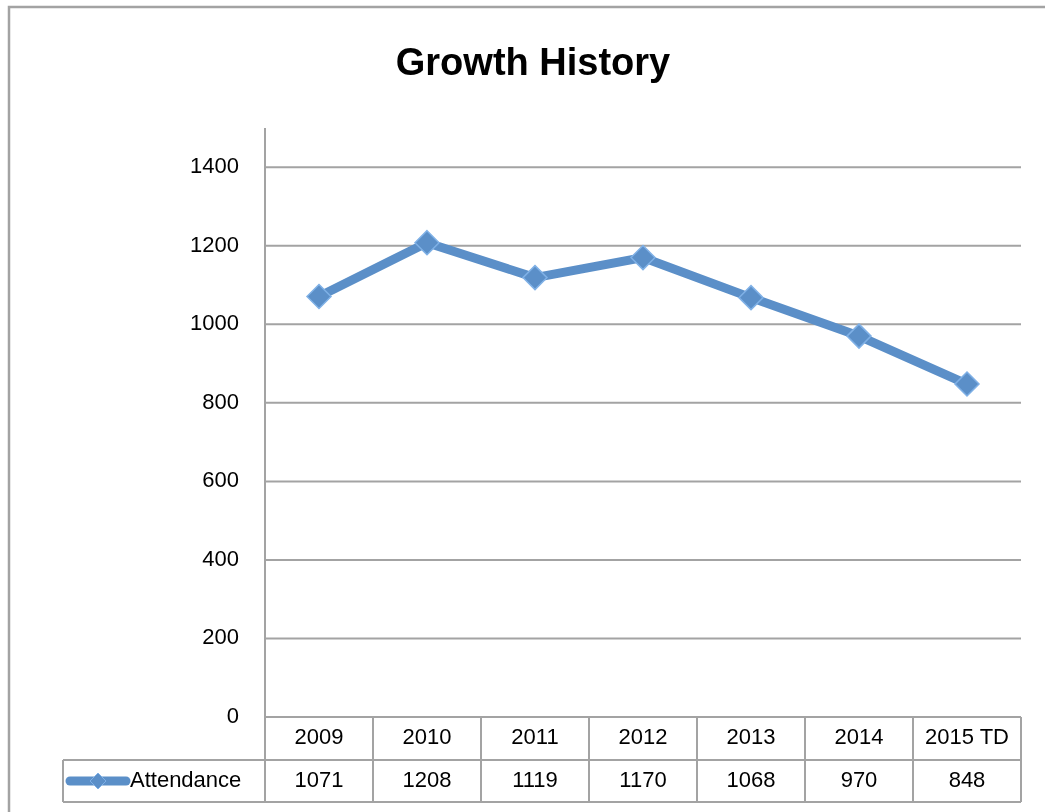  I want to click on data-label: 1071, so click(319, 779).